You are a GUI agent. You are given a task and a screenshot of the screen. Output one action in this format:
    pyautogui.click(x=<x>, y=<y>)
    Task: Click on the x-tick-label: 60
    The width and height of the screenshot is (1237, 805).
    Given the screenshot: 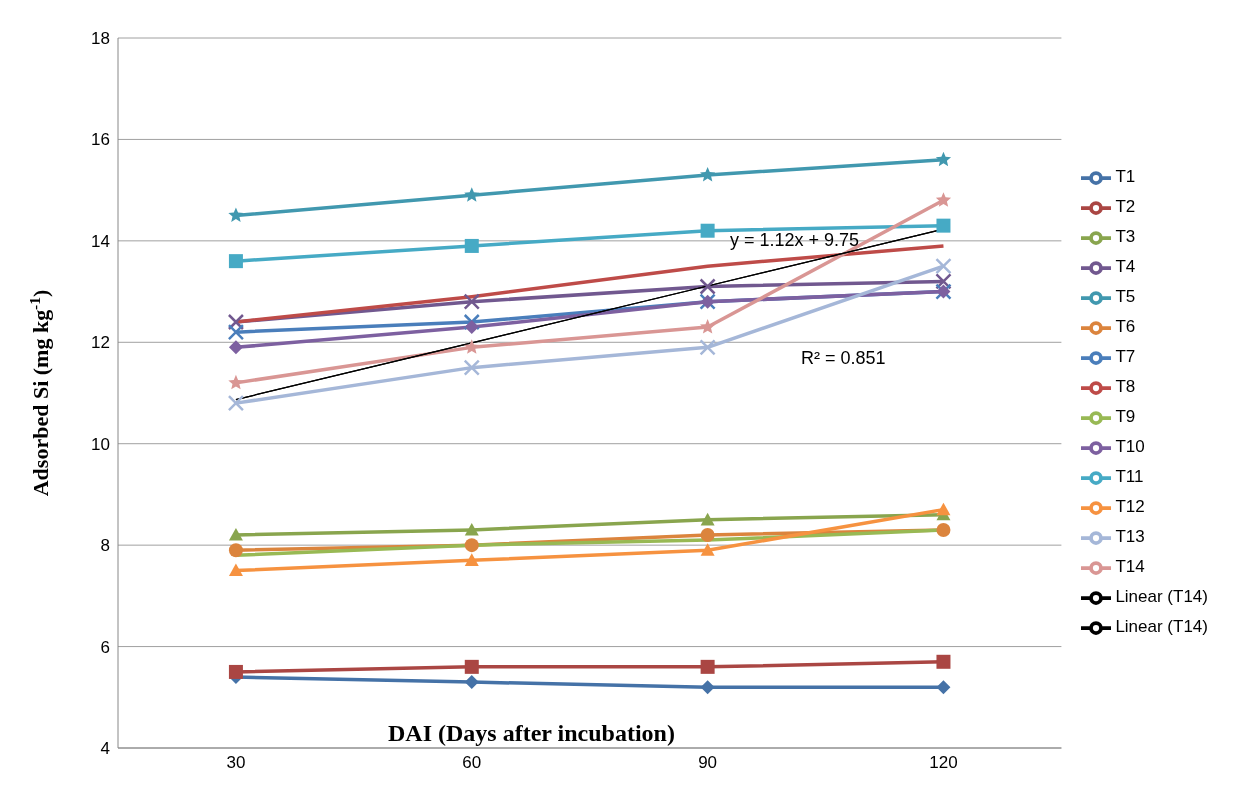 What is the action you would take?
    pyautogui.click(x=472, y=763)
    